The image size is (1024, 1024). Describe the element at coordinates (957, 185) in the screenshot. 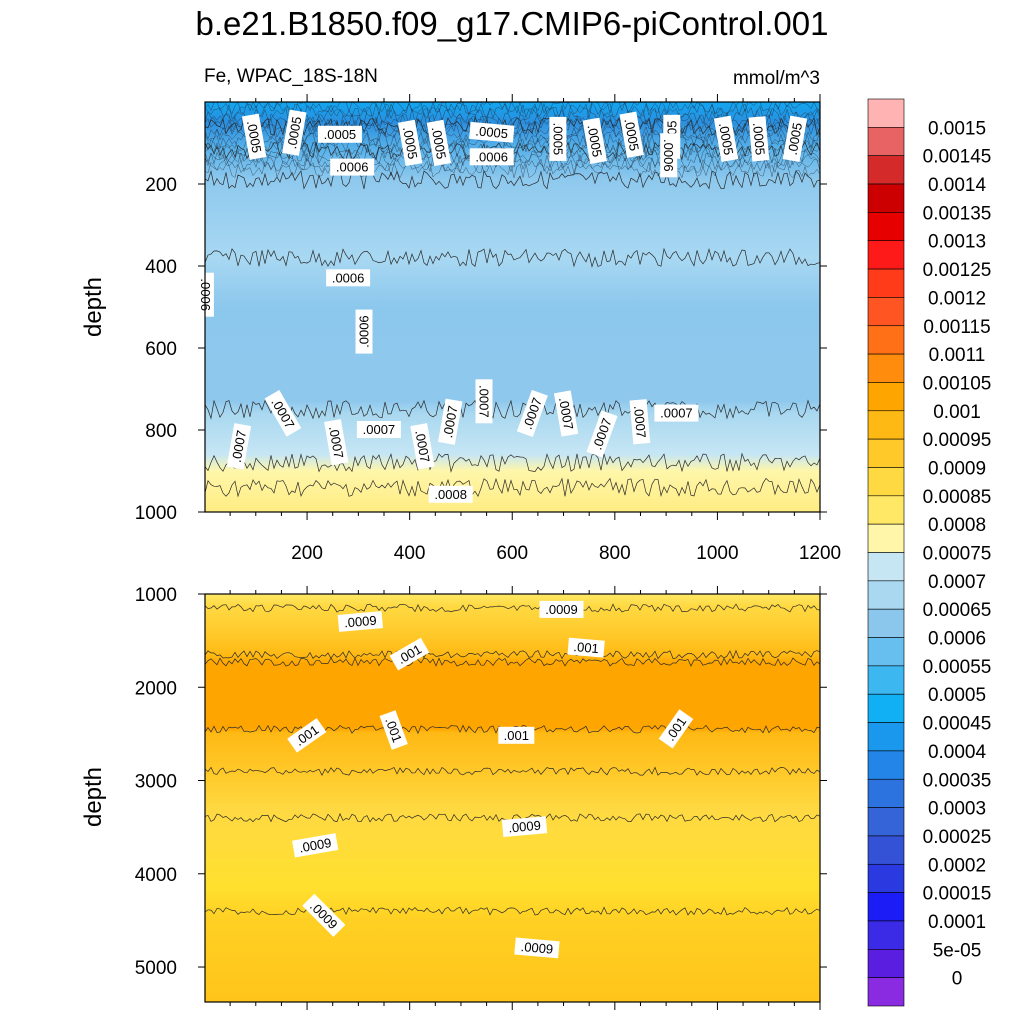

I see `colorbar-label: 0.0014` at that location.